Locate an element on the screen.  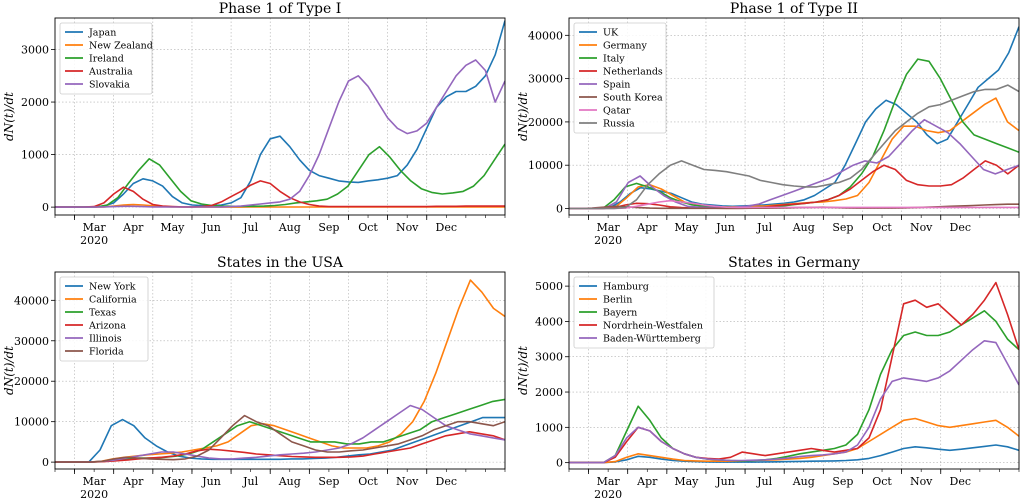
legend-entry: Hamburg is located at coordinates (626, 287).